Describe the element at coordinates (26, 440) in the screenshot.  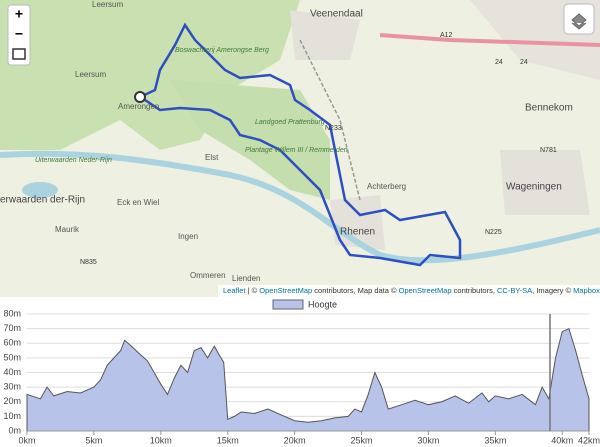
I see `x-tick-label: 0km` at that location.